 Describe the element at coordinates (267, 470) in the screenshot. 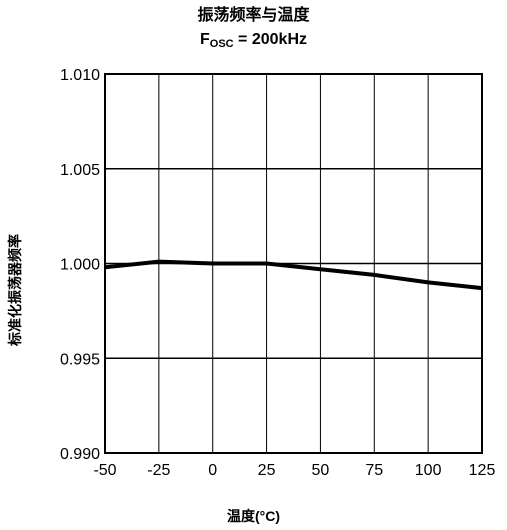

I see `x-tick-label: 25` at that location.